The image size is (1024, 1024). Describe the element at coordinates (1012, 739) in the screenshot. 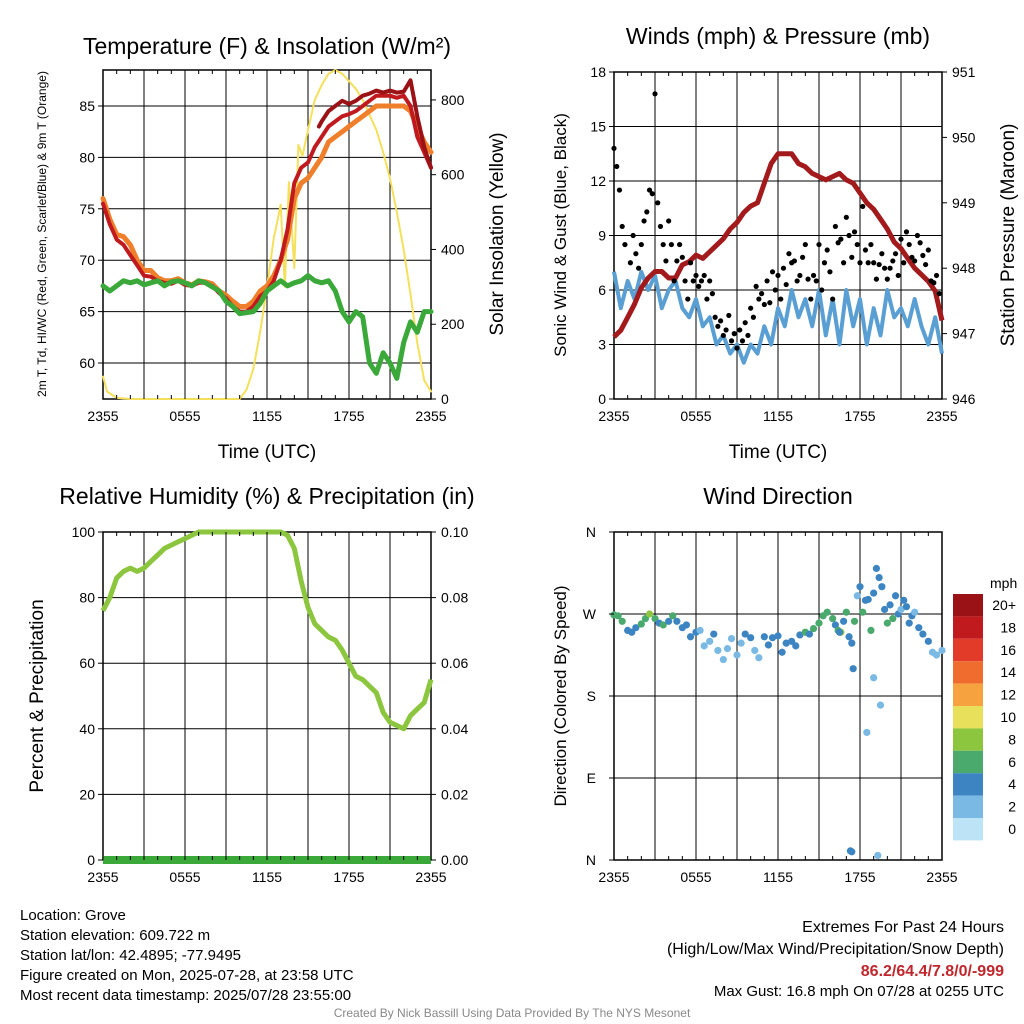

I see `colorbar-label: 8` at that location.